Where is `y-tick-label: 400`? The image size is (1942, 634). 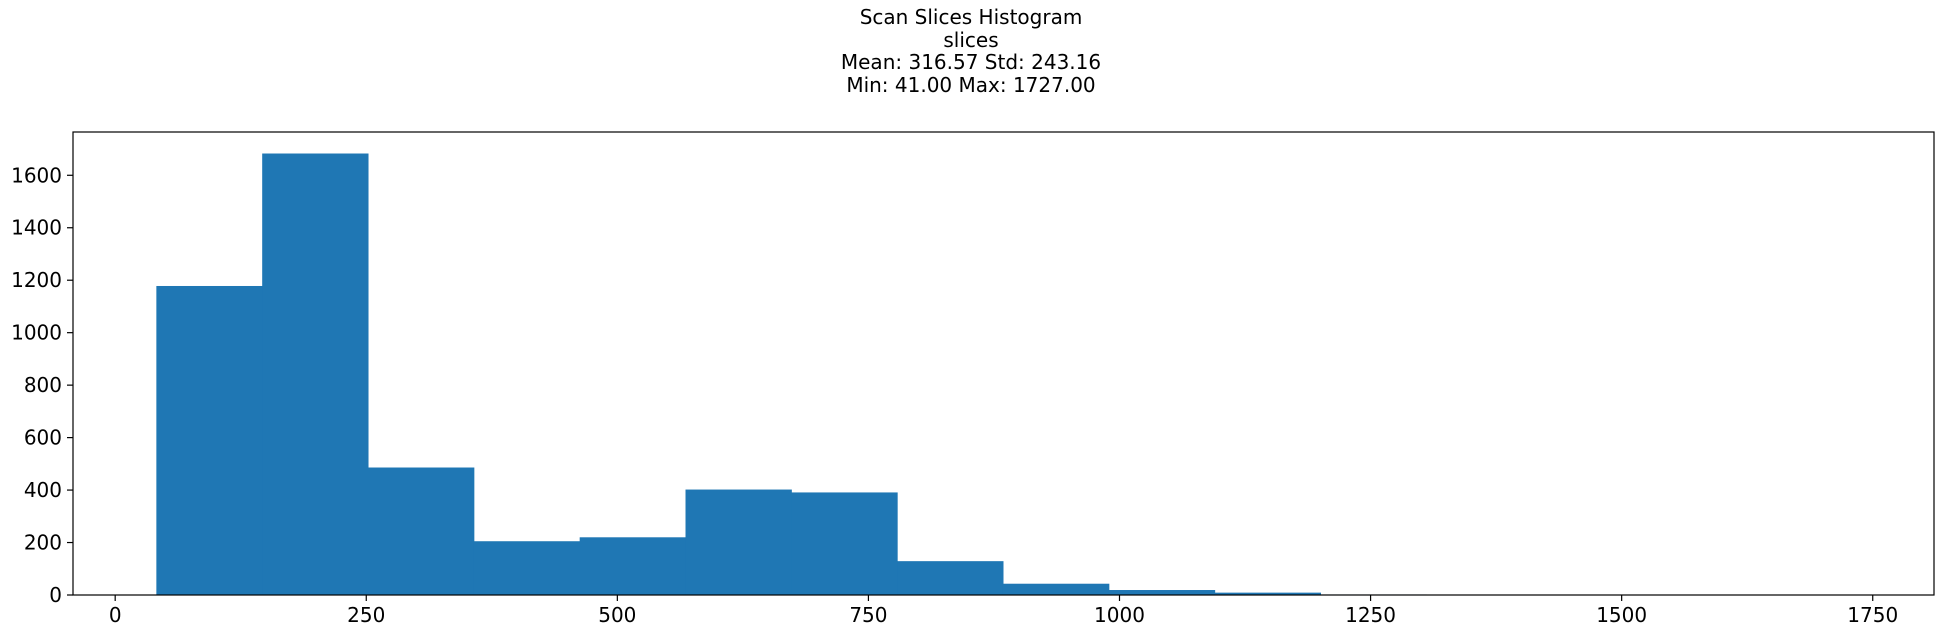
y-tick-label: 400 is located at coordinates (43, 490).